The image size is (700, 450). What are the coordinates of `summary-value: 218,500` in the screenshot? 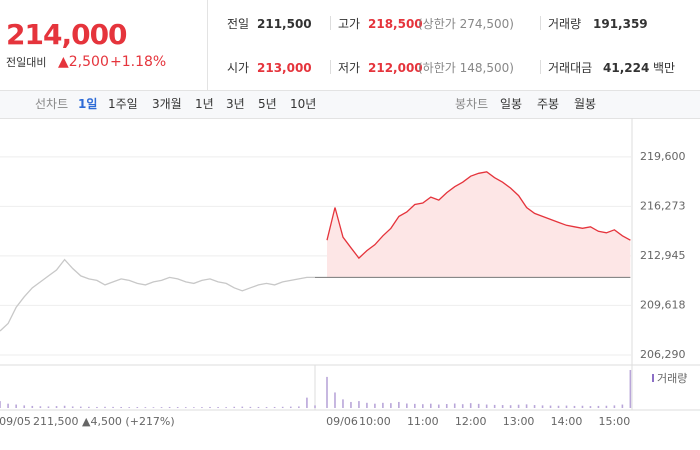 It's located at (395, 24).